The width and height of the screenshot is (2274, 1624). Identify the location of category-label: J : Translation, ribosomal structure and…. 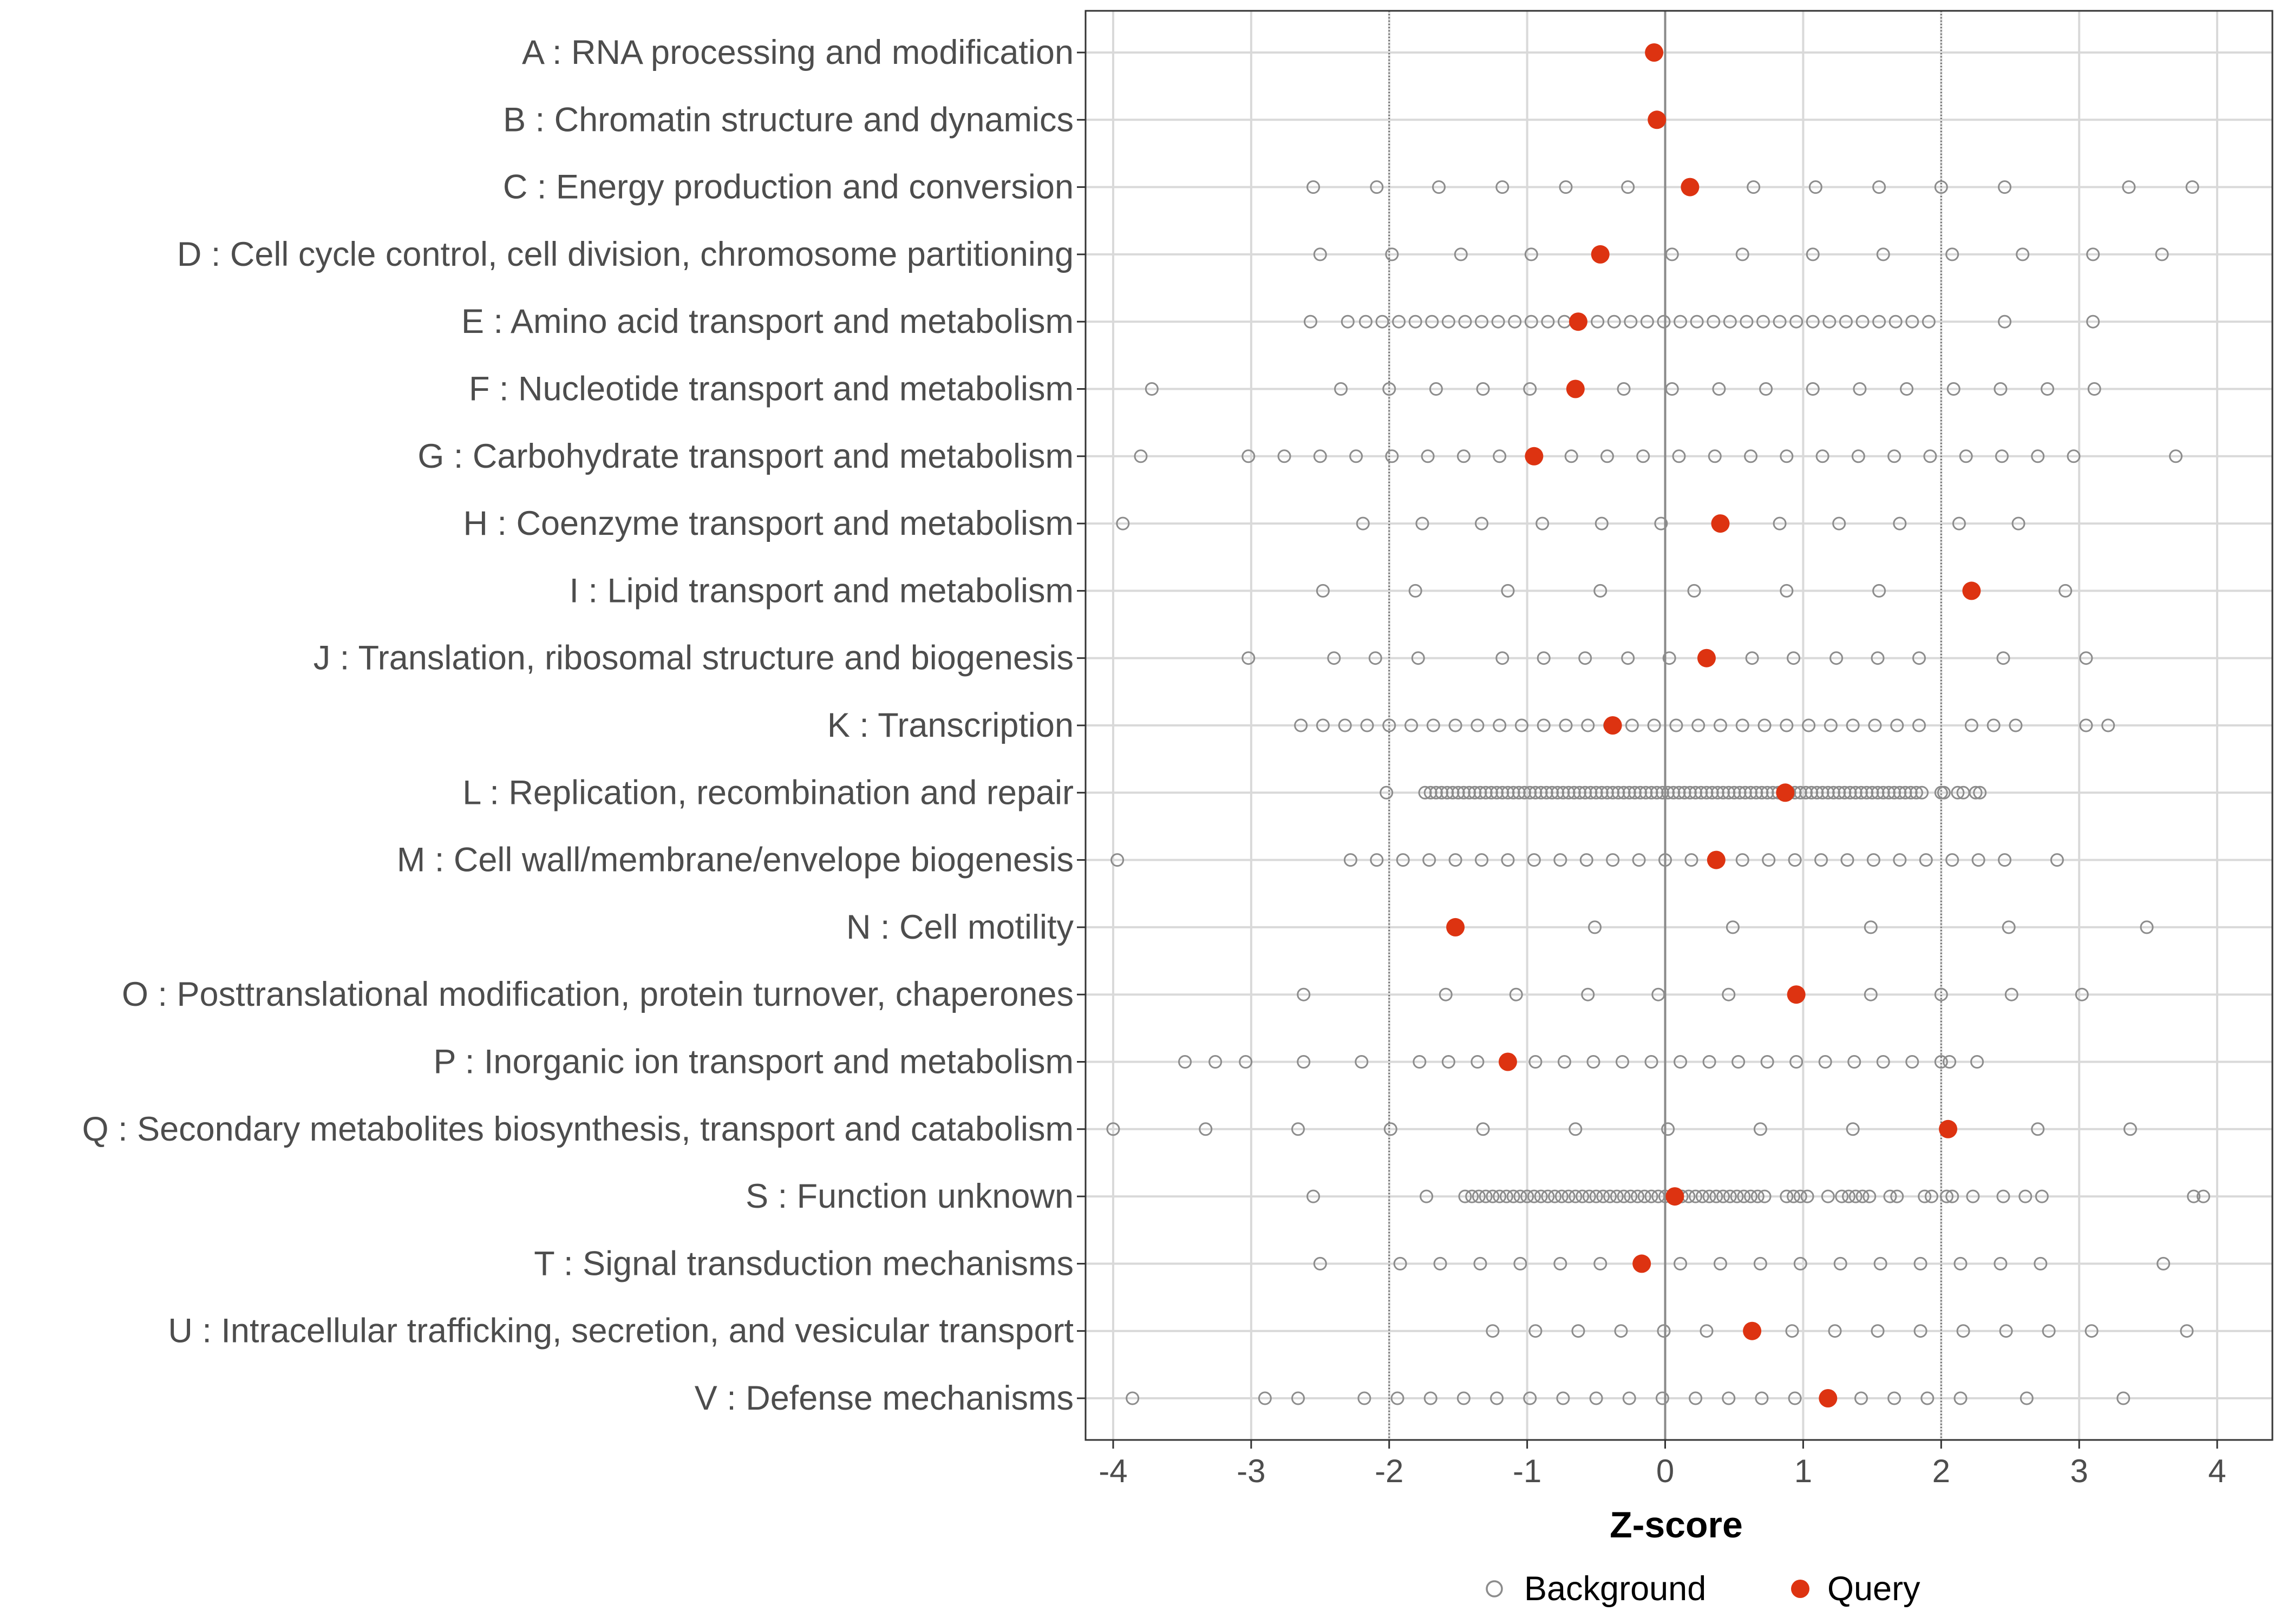
(694, 658).